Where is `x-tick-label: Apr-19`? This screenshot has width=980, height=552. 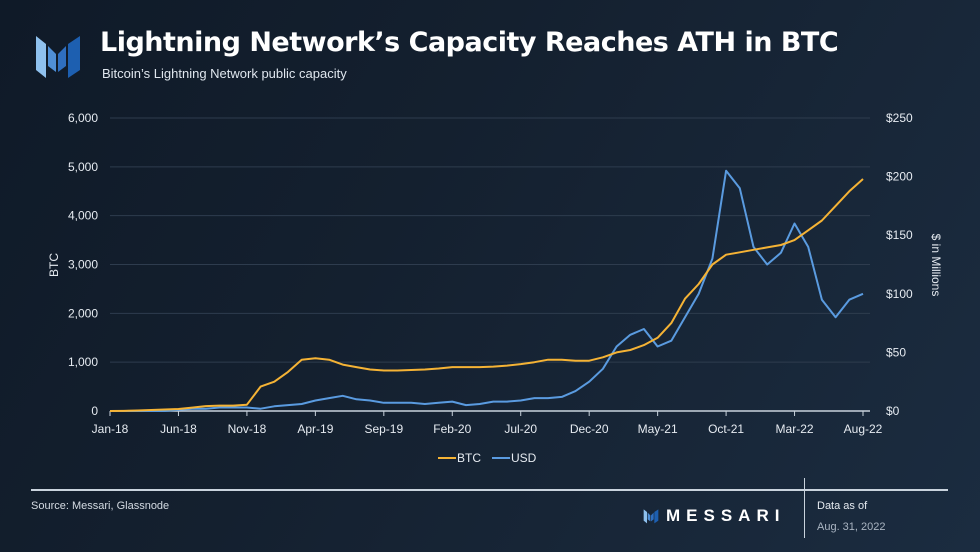
x-tick-label: Apr-19 is located at coordinates (315, 429).